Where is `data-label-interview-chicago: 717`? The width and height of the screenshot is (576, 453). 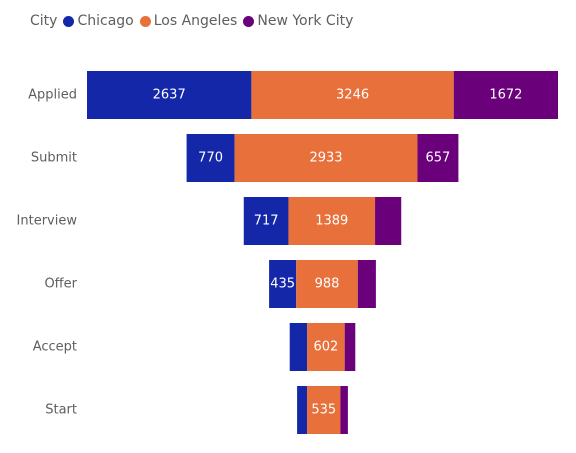 data-label-interview-chicago: 717 is located at coordinates (266, 221).